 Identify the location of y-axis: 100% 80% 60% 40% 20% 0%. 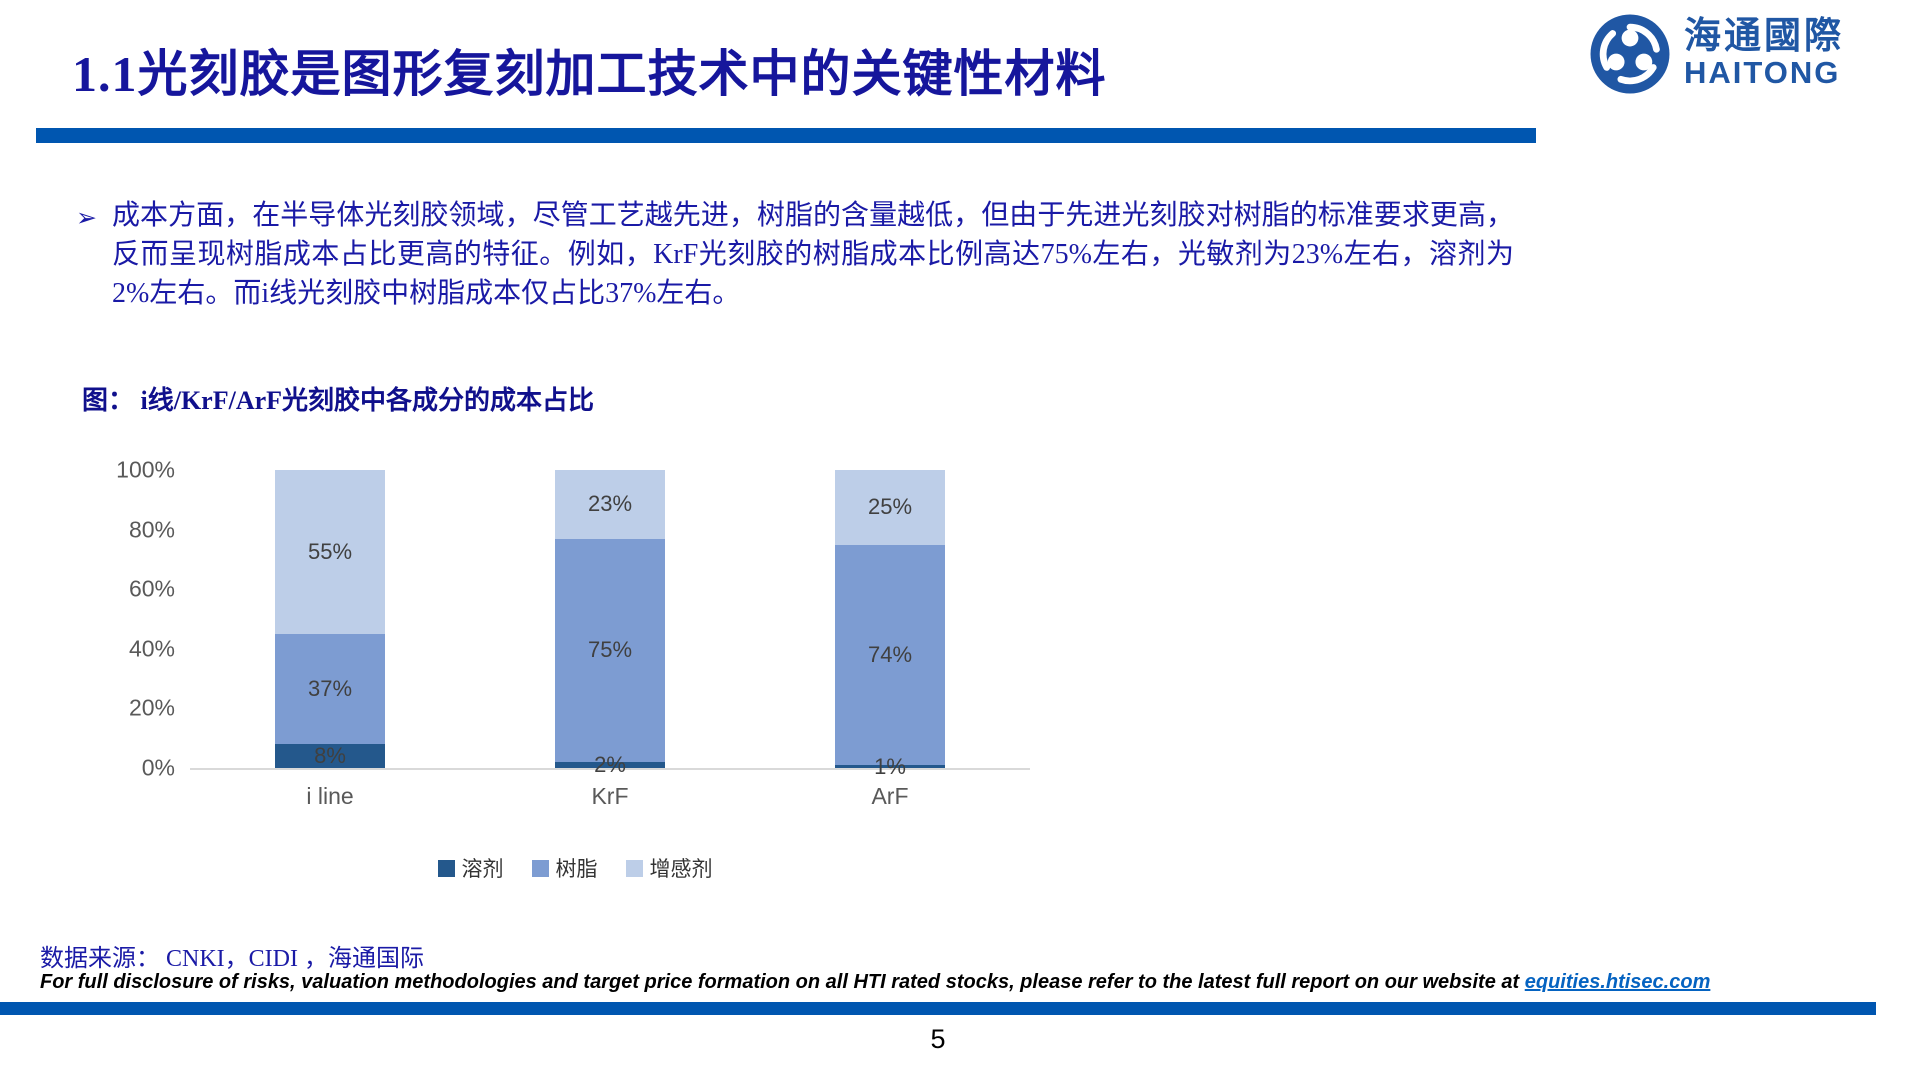
(135, 619).